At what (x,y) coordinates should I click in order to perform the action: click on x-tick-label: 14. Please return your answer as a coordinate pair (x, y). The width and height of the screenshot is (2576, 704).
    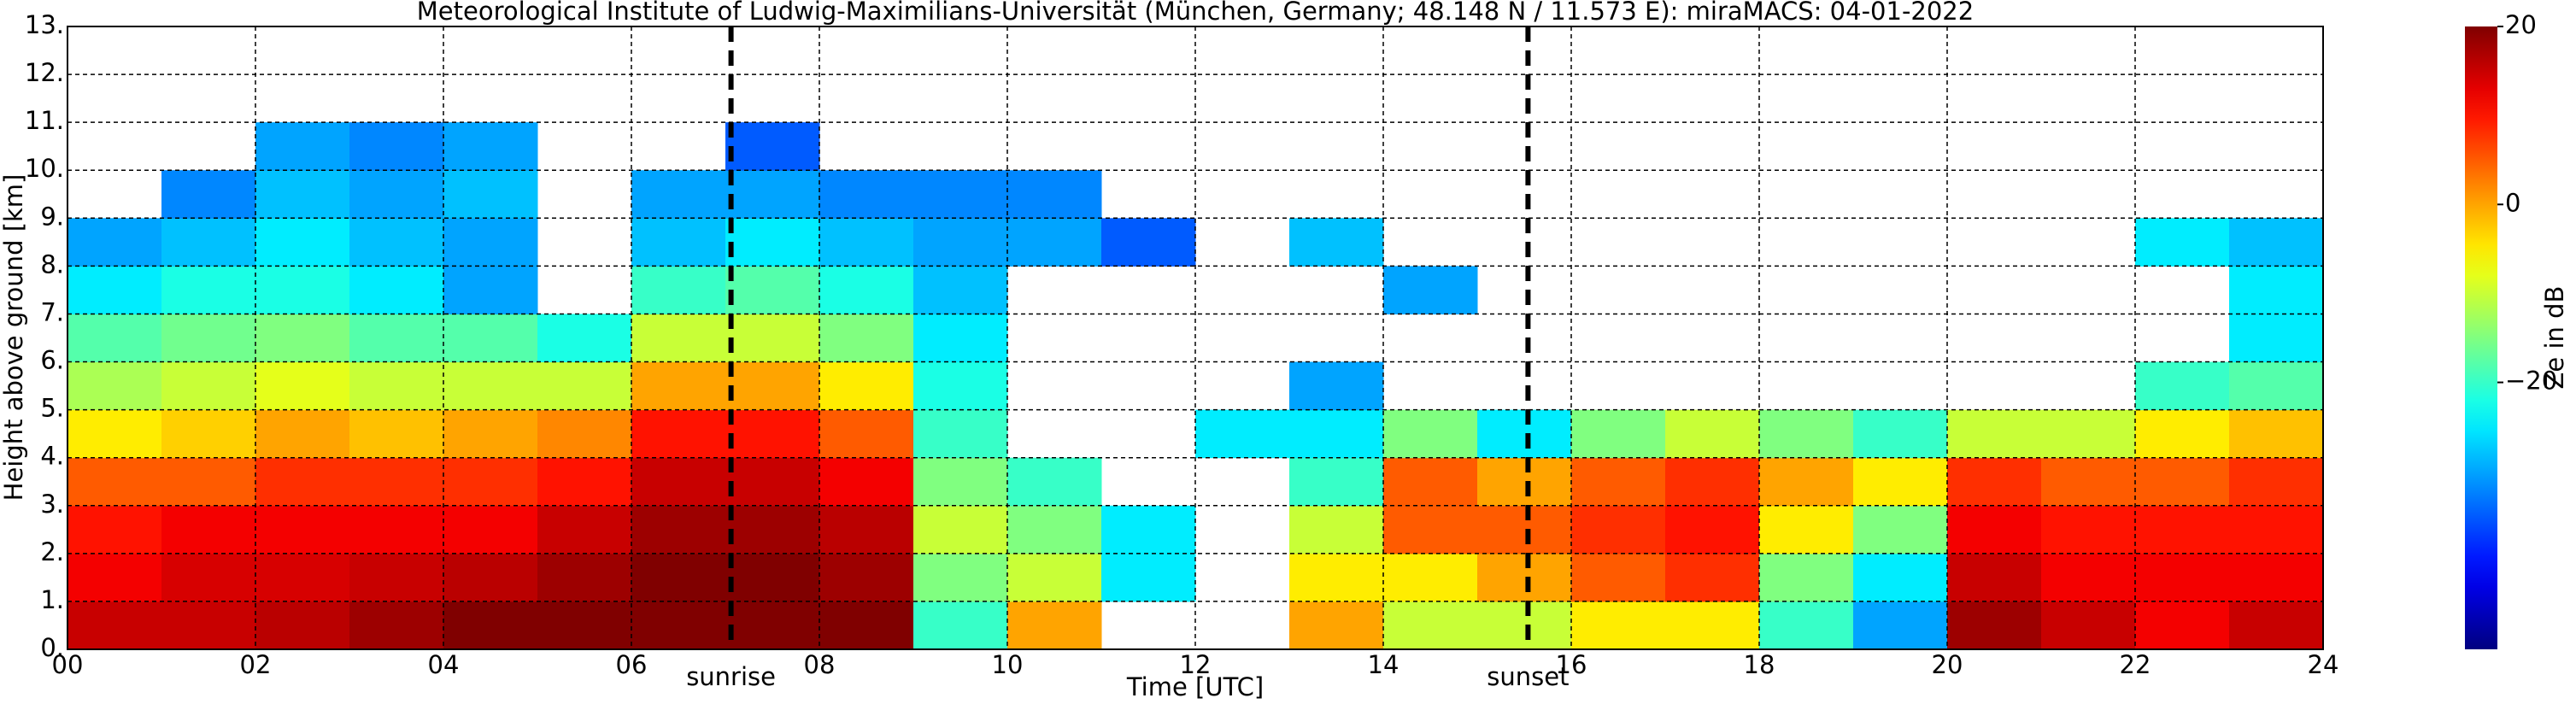
    Looking at the image, I should click on (1383, 664).